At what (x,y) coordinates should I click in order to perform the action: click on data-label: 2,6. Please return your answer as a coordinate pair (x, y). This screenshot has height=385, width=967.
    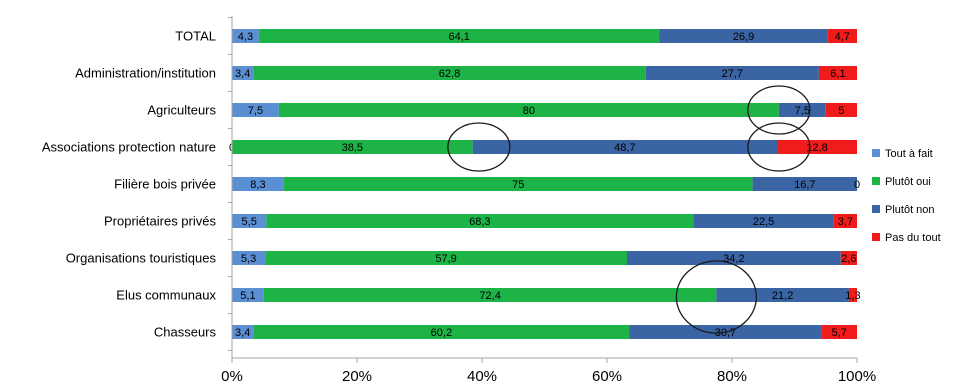
    Looking at the image, I should click on (848, 259).